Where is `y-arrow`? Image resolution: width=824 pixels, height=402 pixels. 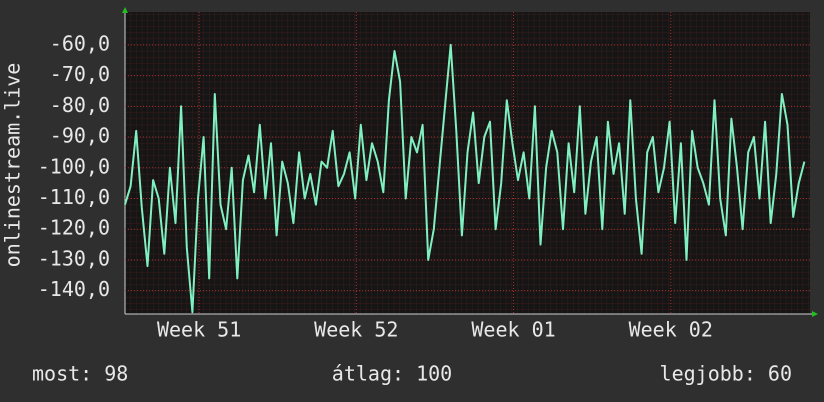 y-arrow is located at coordinates (125, 10).